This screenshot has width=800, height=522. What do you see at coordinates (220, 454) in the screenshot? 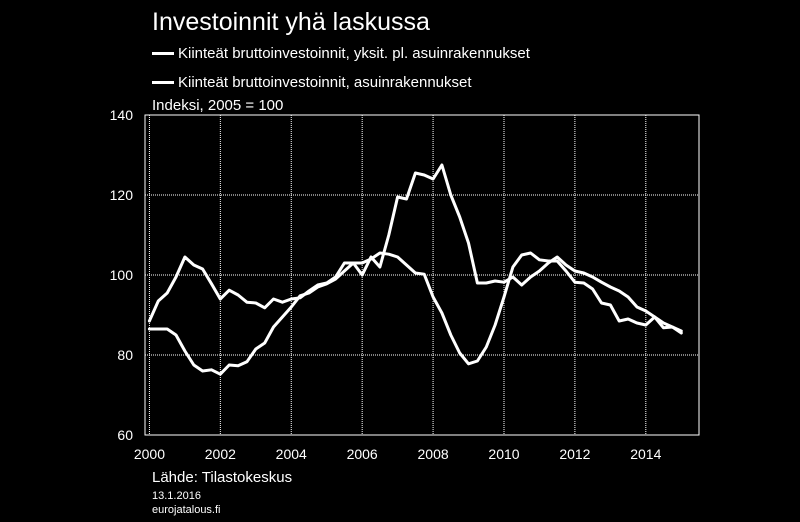
I see `x-tick-label: 2002` at bounding box center [220, 454].